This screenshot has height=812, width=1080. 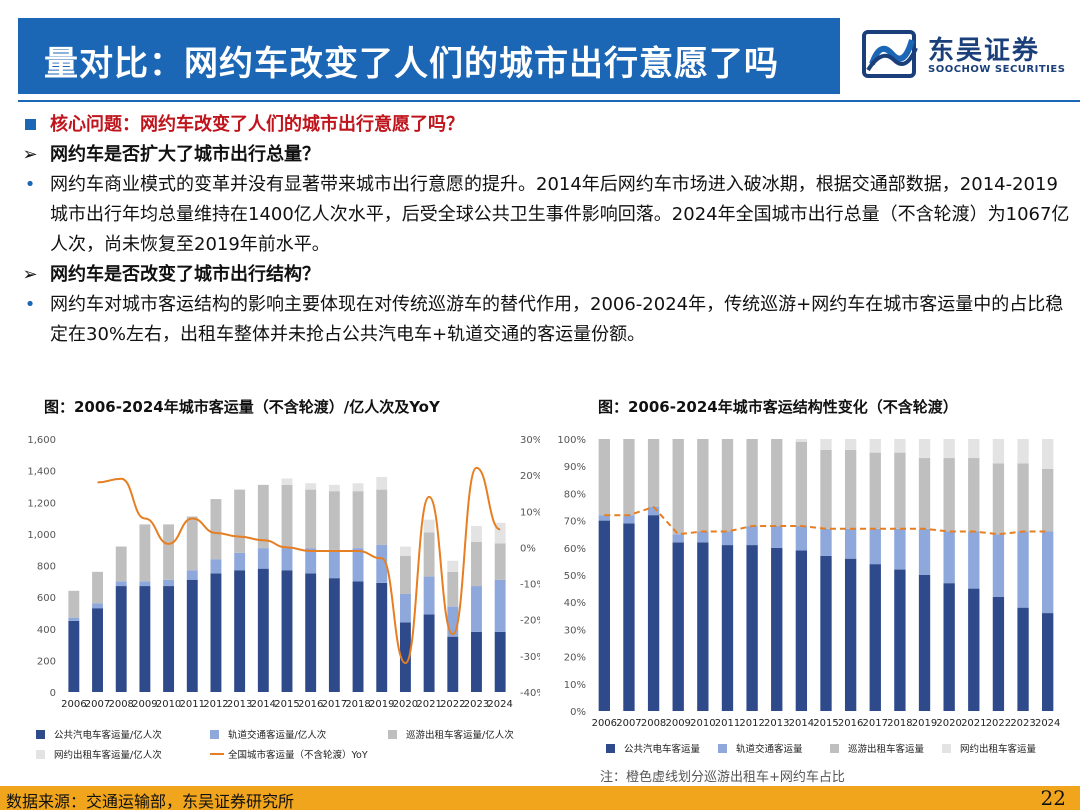 What do you see at coordinates (924, 723) in the screenshot?
I see `x-tick-label: 2019` at bounding box center [924, 723].